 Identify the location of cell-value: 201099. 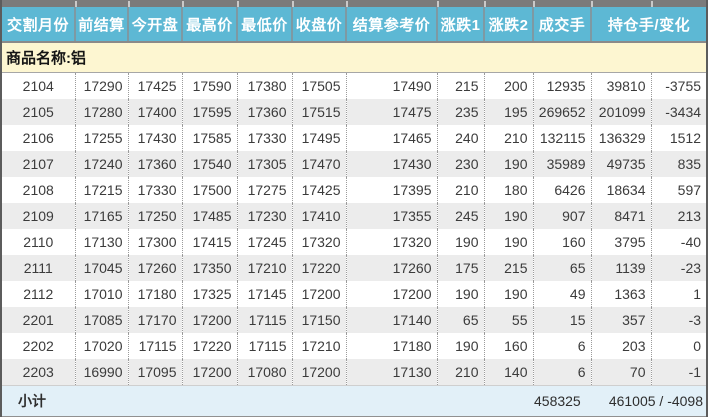
(621, 112).